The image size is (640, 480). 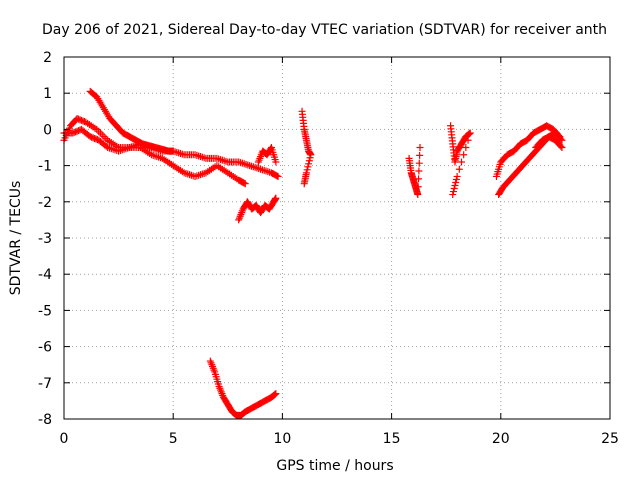 I want to click on x-tick-label: 10, so click(x=282, y=439).